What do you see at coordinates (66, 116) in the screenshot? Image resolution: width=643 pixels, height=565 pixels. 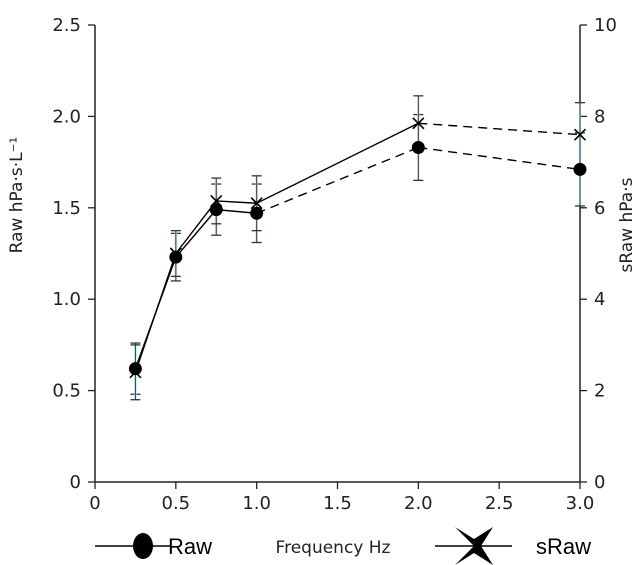 I see `y-left-tick-label: 2.0` at bounding box center [66, 116].